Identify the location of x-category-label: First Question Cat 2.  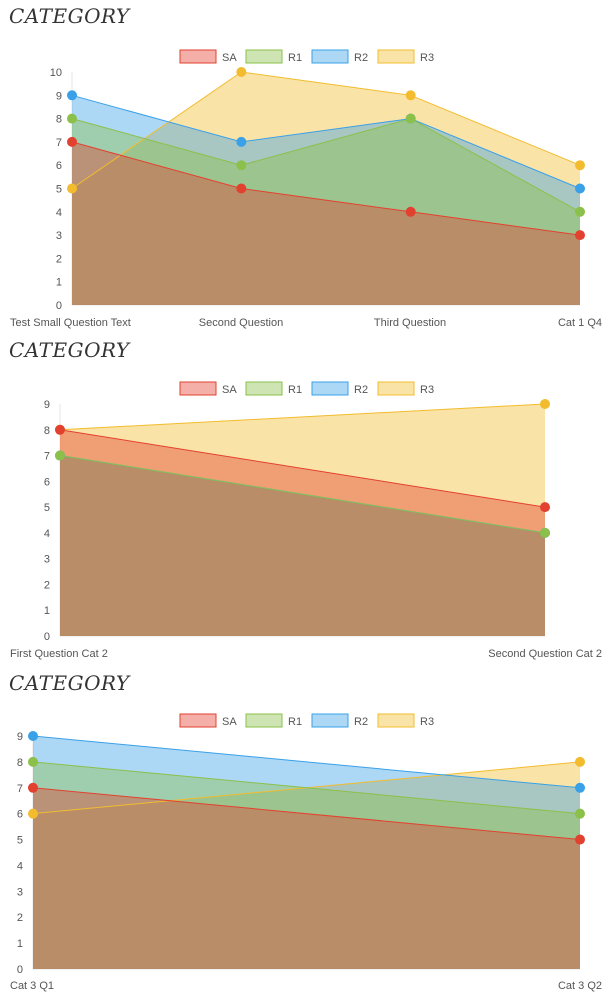
(59, 654).